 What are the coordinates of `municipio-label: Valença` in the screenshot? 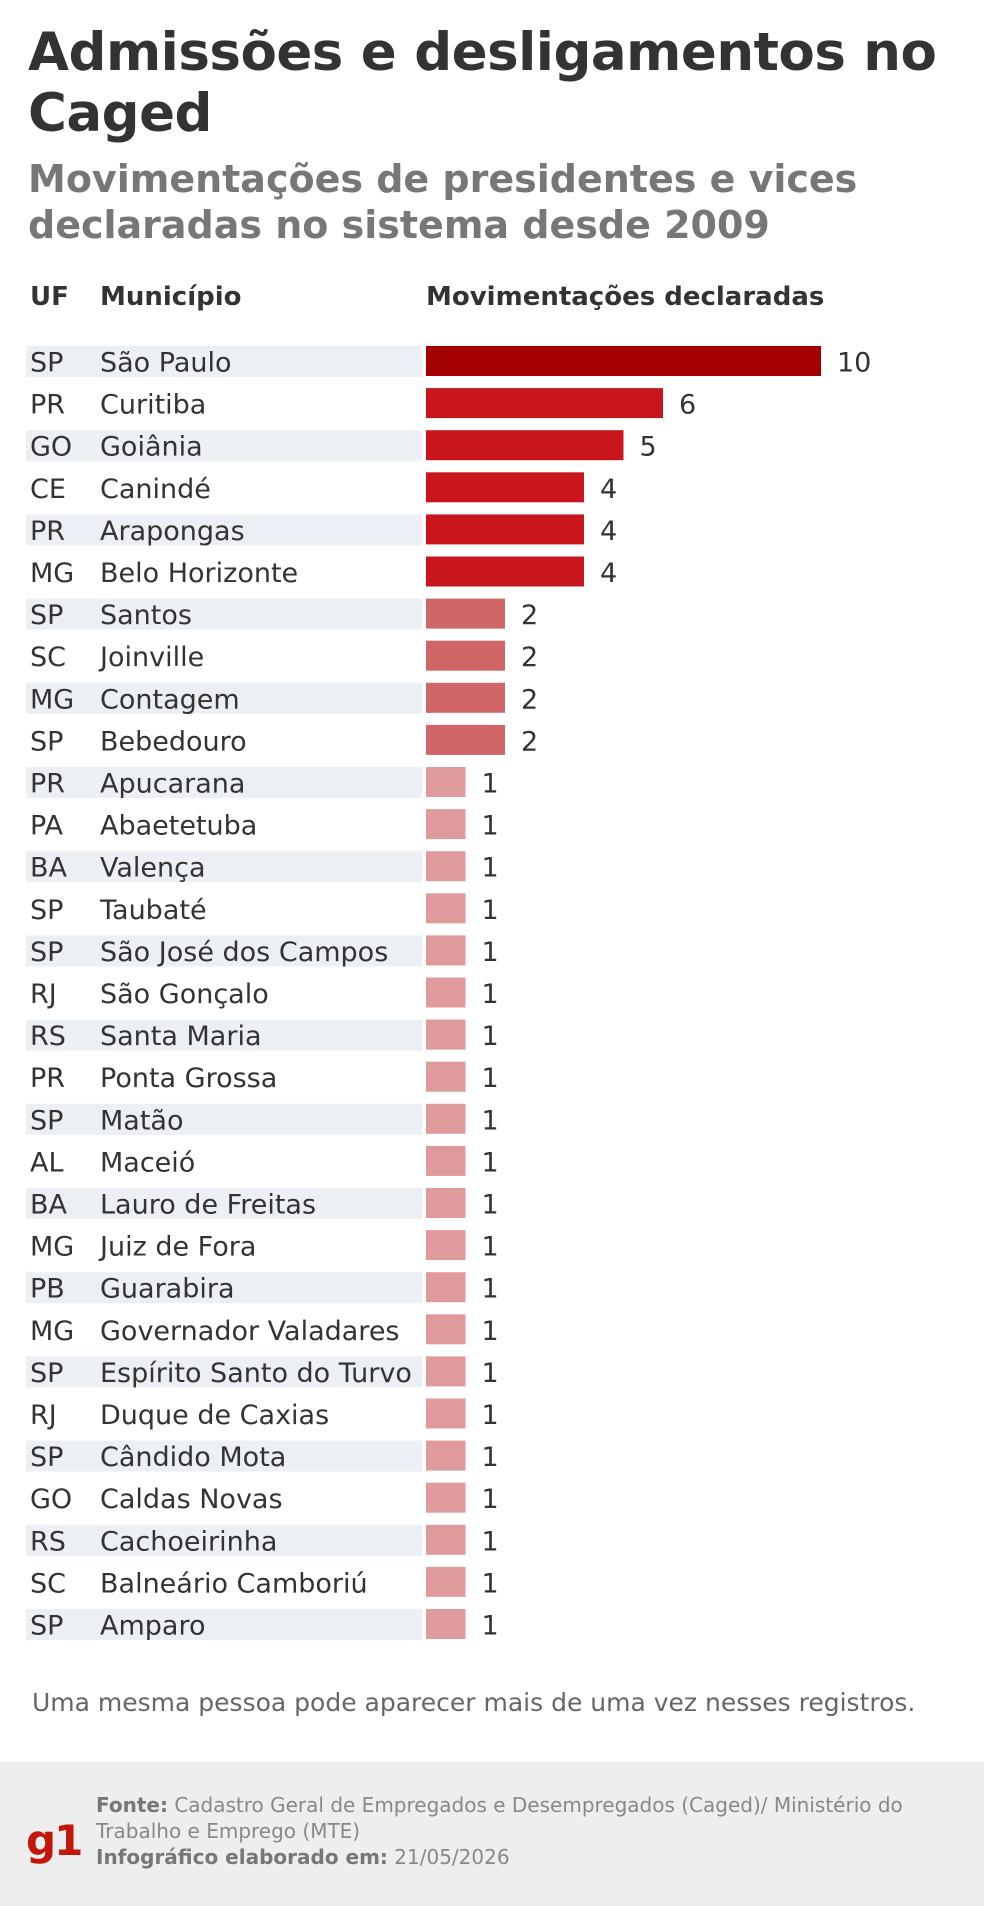 It's located at (153, 868).